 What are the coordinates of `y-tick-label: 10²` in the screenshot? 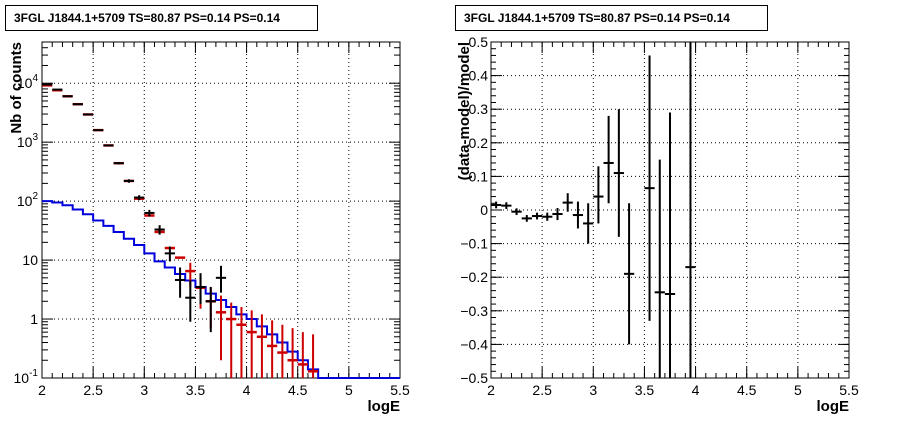 It's located at (28, 200).